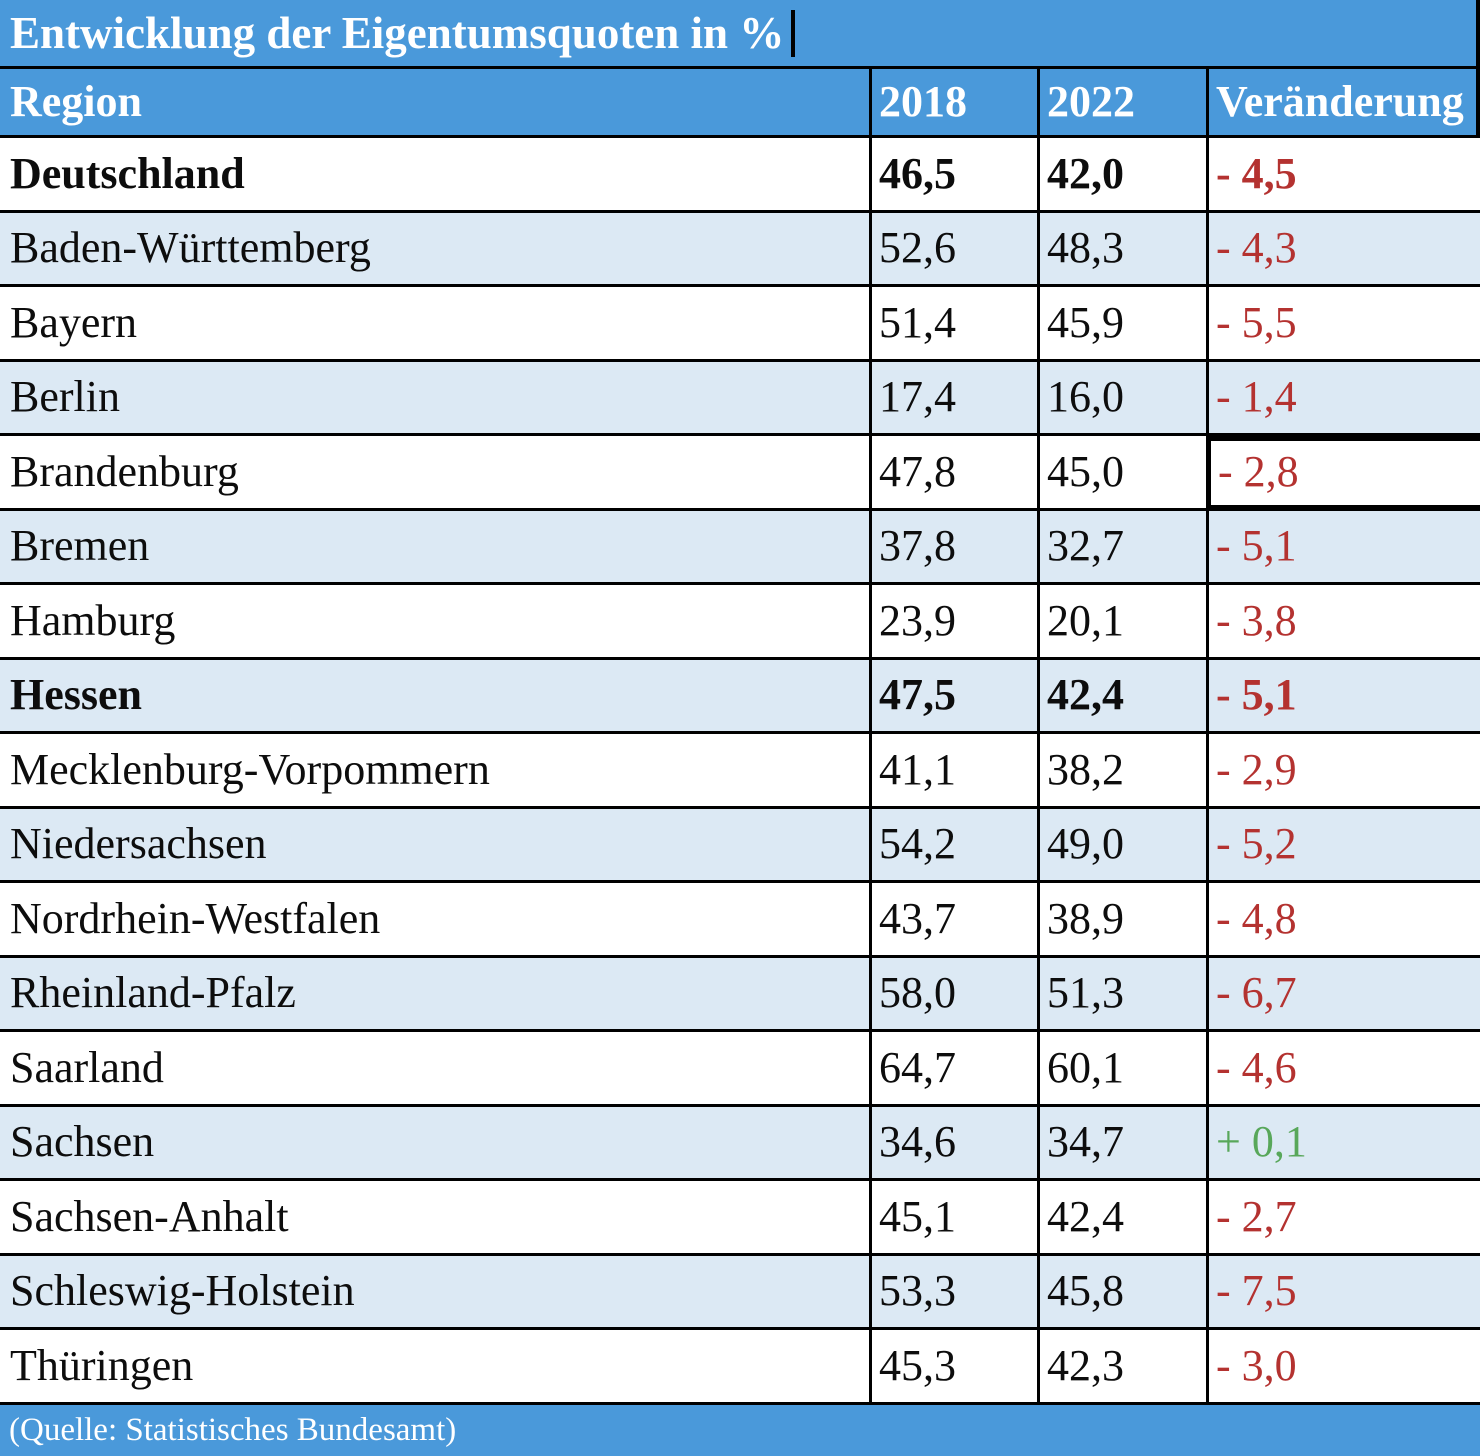 This screenshot has height=1456, width=1480. Describe the element at coordinates (953, 621) in the screenshot. I see `value-2018-cell: 23,9` at that location.